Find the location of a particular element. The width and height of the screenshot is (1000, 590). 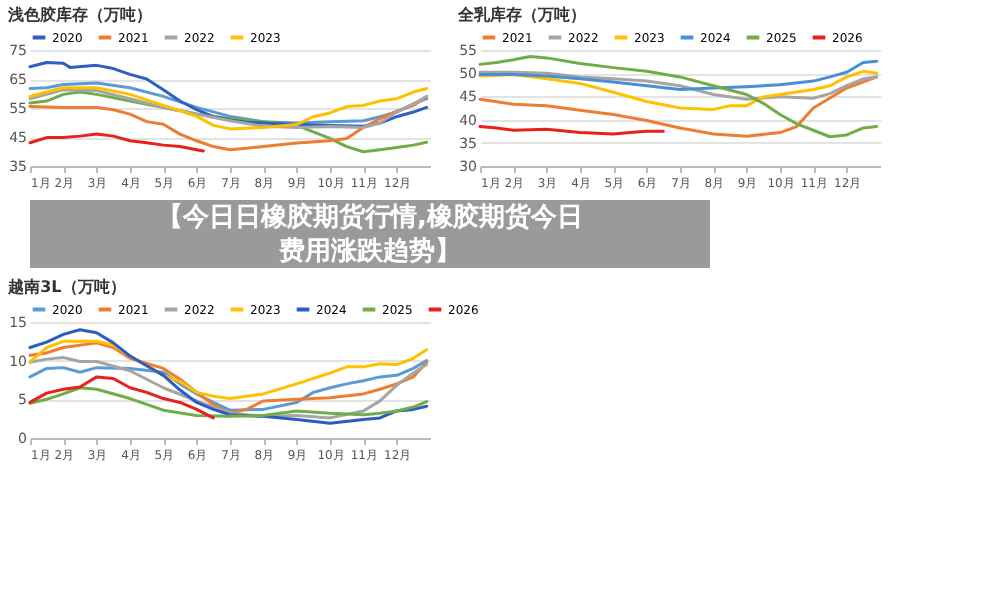

text: 【今日日橡胶期货行情,橡胶期货今日费用涨跌趋势】 is located at coordinates (370, 234).